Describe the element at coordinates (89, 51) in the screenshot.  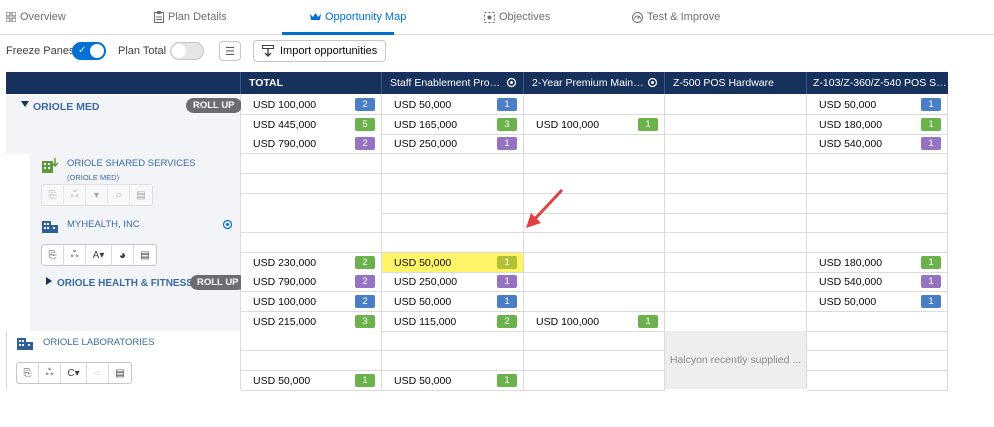
I see `freeze-panes-toggle: ✓` at that location.